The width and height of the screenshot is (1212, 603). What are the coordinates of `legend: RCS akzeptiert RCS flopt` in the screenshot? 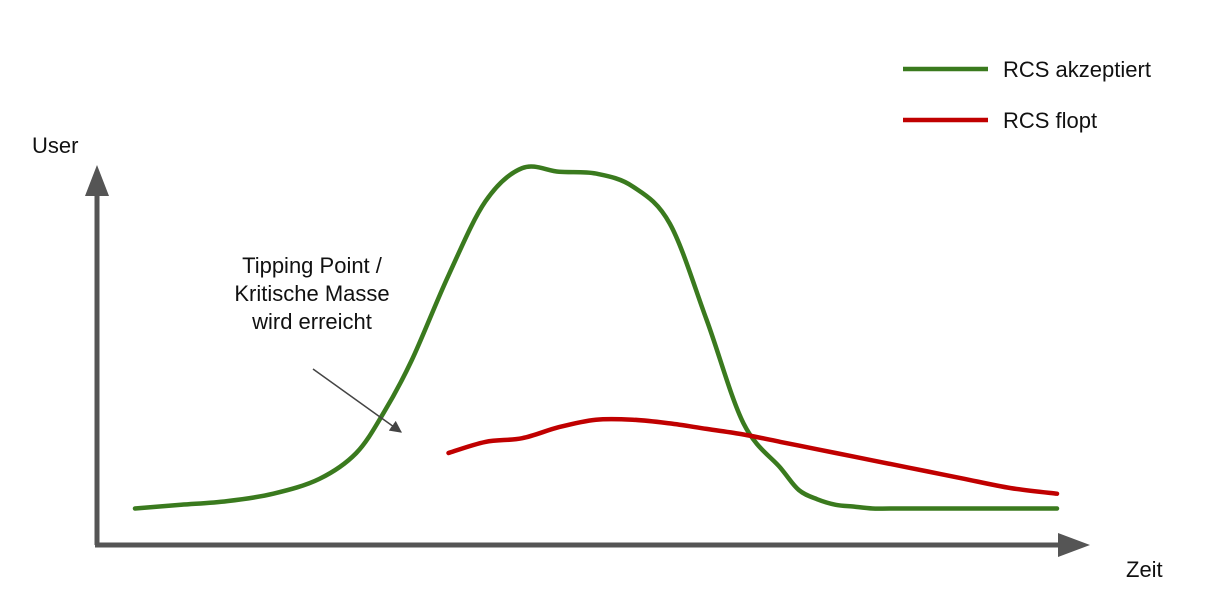 It's located at (1027, 95).